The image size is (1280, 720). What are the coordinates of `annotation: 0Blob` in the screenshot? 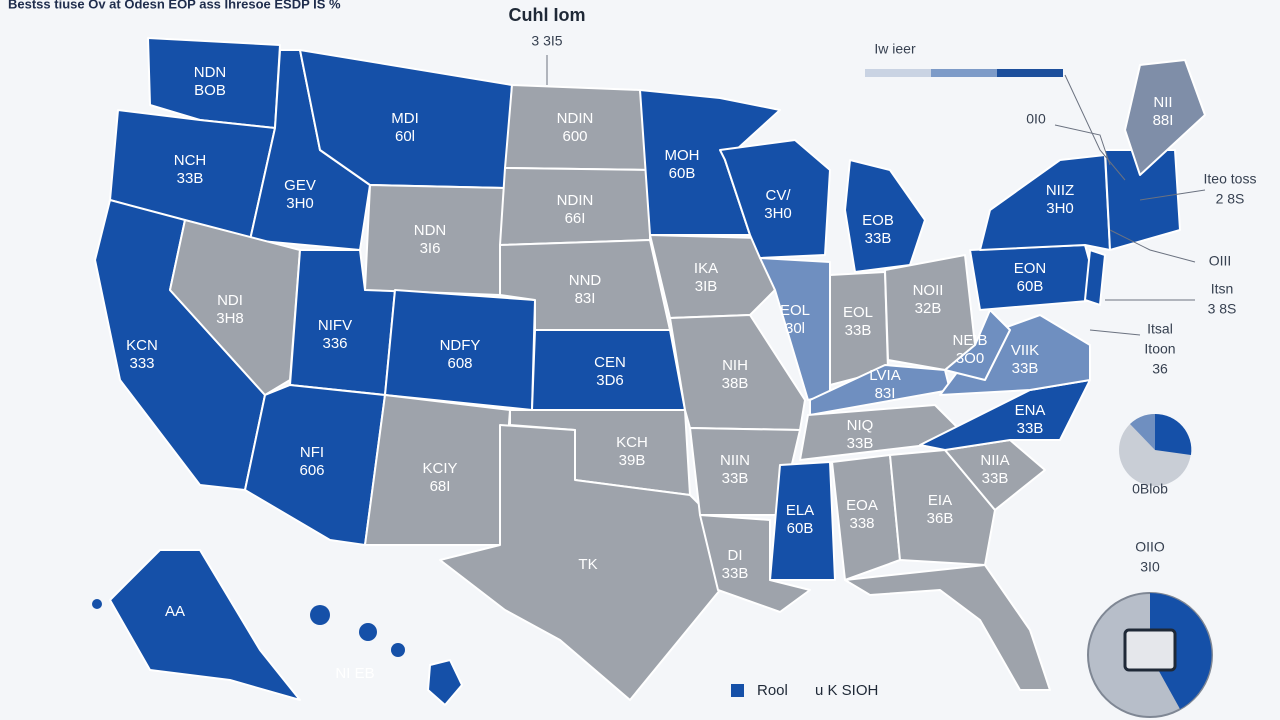 It's located at (1150, 489).